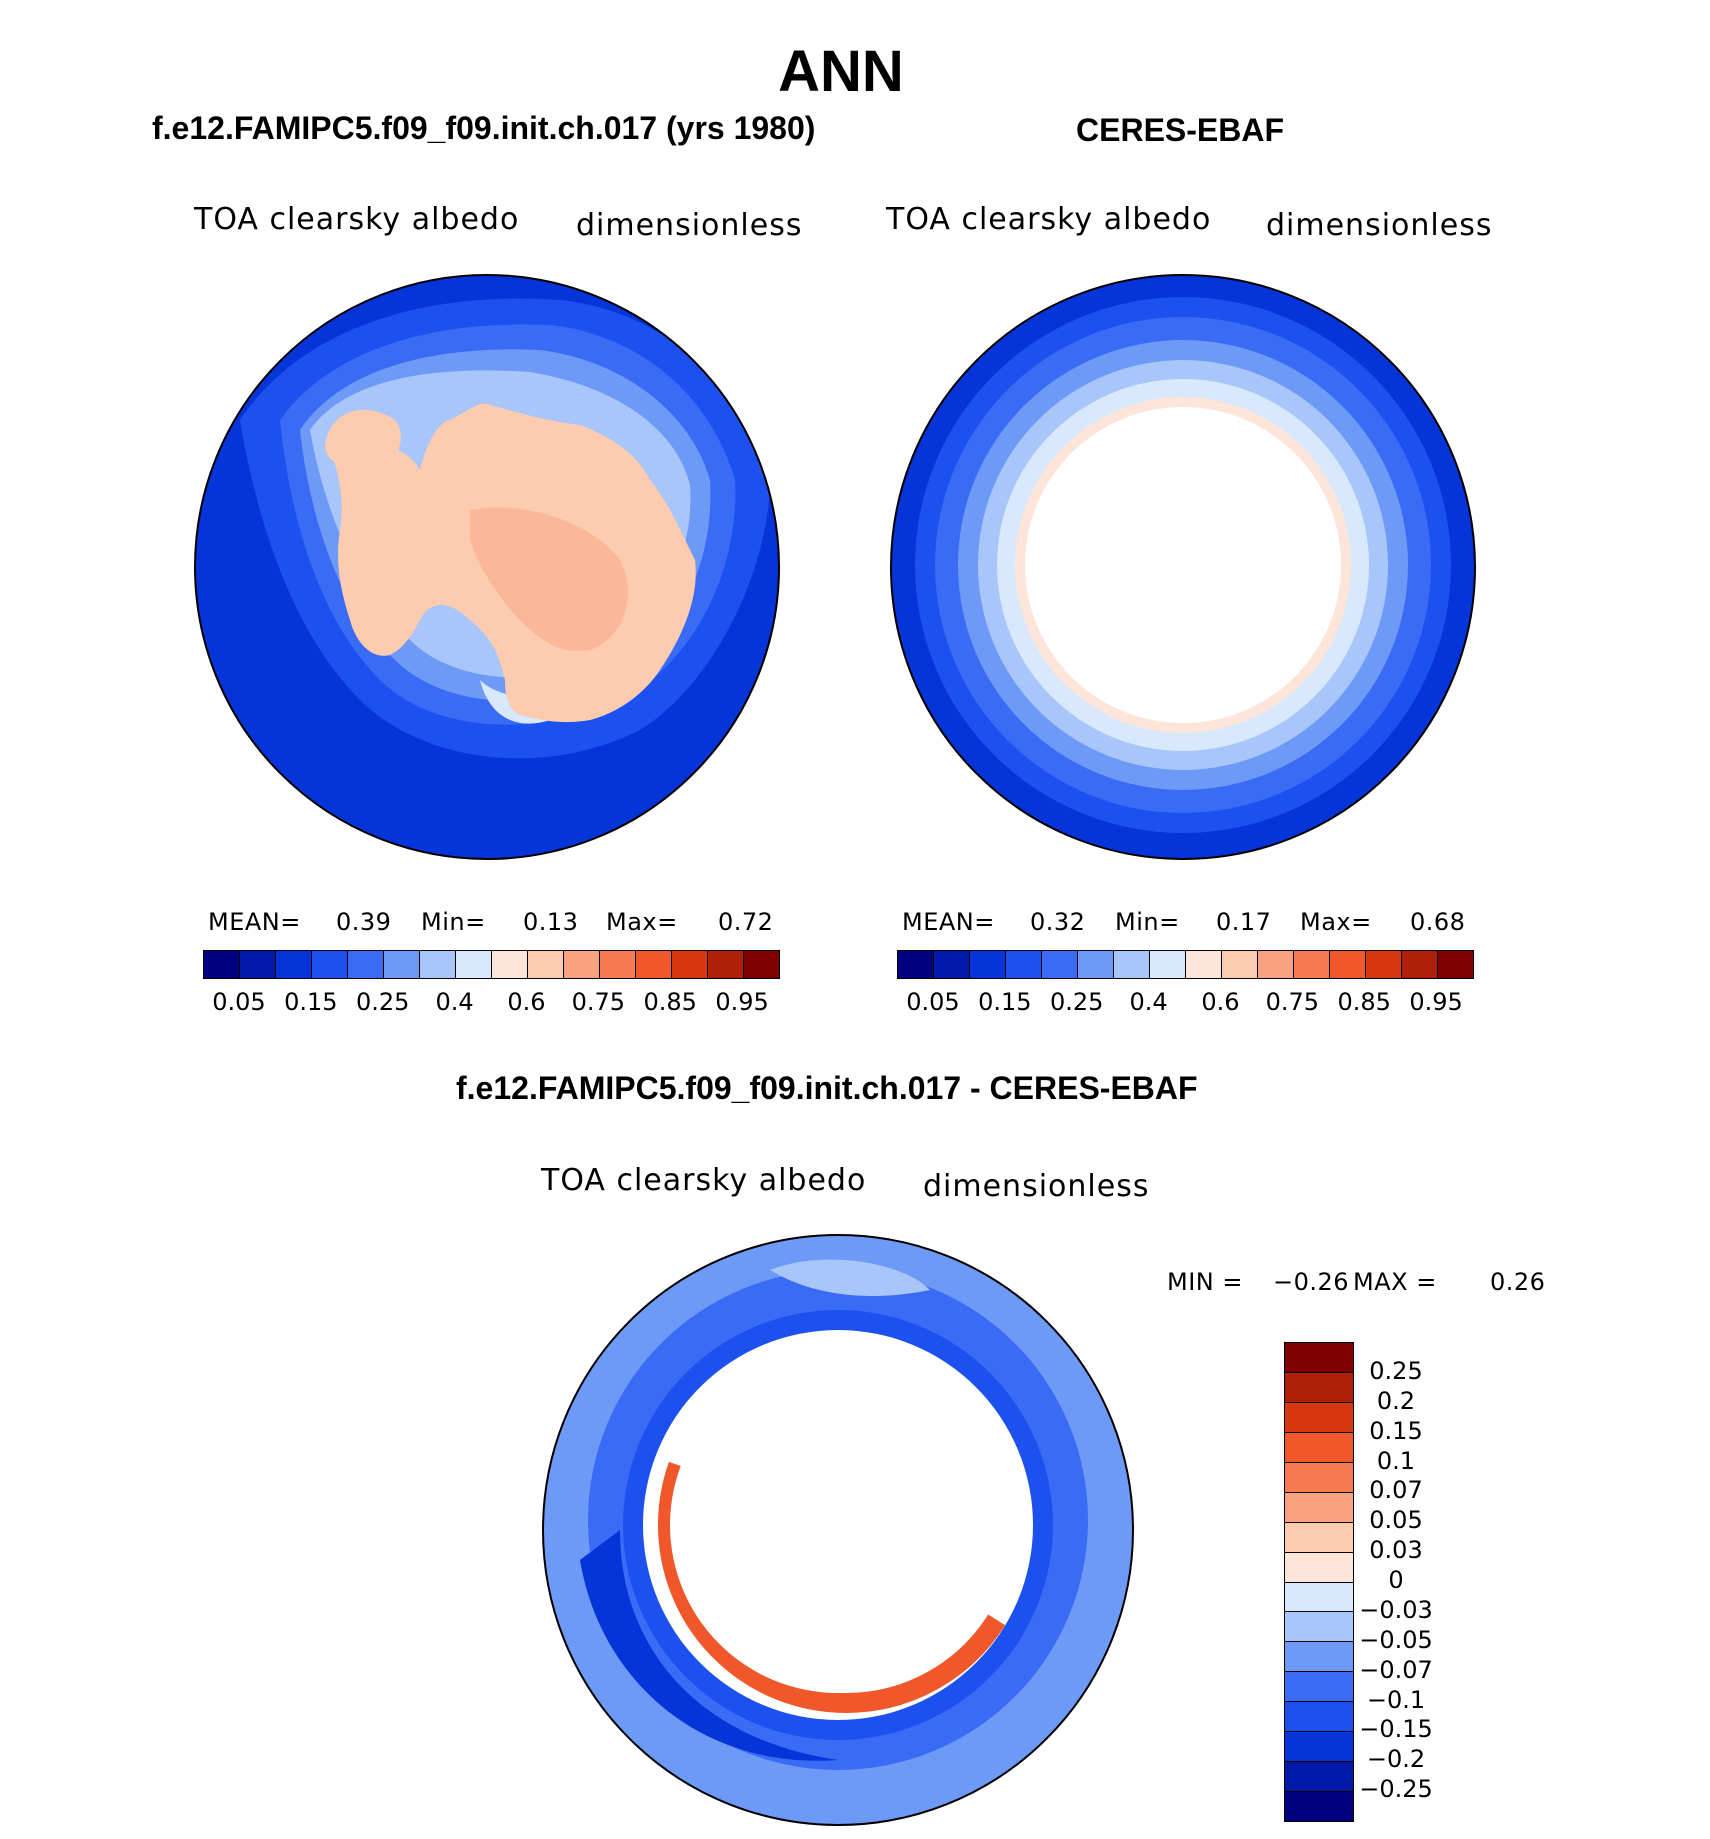  What do you see at coordinates (1147, 922) in the screenshot?
I see `obs-min-label: Min=` at bounding box center [1147, 922].